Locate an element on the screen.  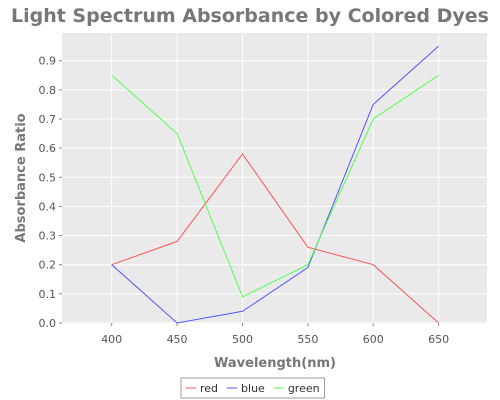
legend-label-green: green is located at coordinates (304, 388).